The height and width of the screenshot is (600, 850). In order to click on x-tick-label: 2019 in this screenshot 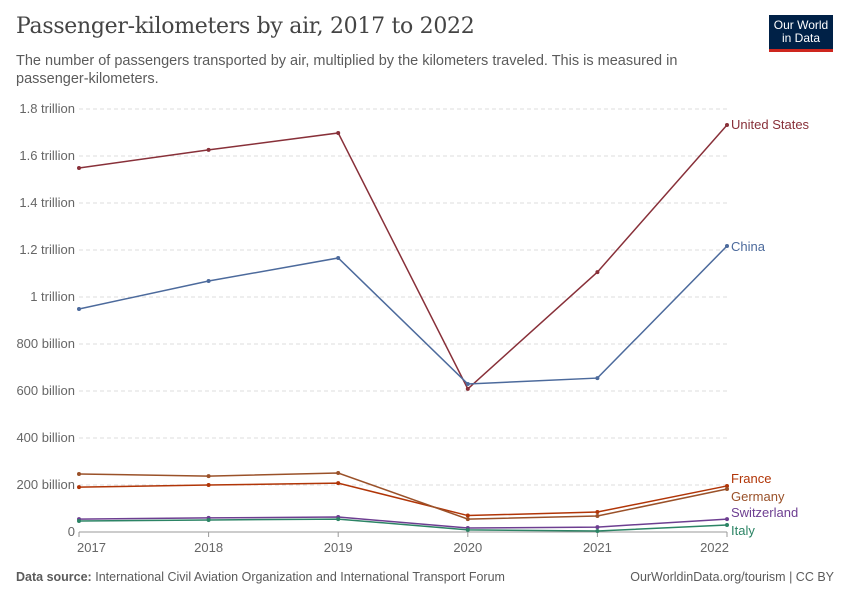, I will do `click(338, 547)`.